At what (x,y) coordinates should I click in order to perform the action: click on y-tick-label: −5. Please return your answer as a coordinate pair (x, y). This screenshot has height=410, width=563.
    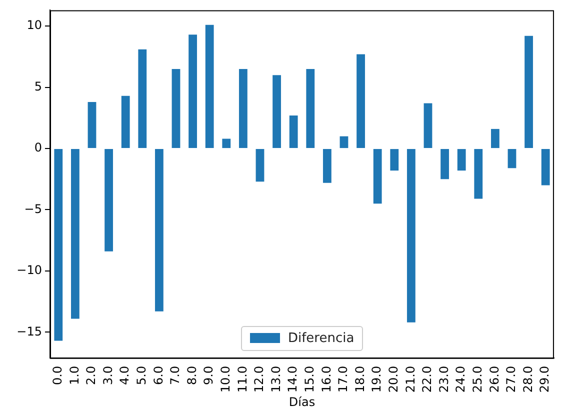
    Looking at the image, I should click on (33, 209).